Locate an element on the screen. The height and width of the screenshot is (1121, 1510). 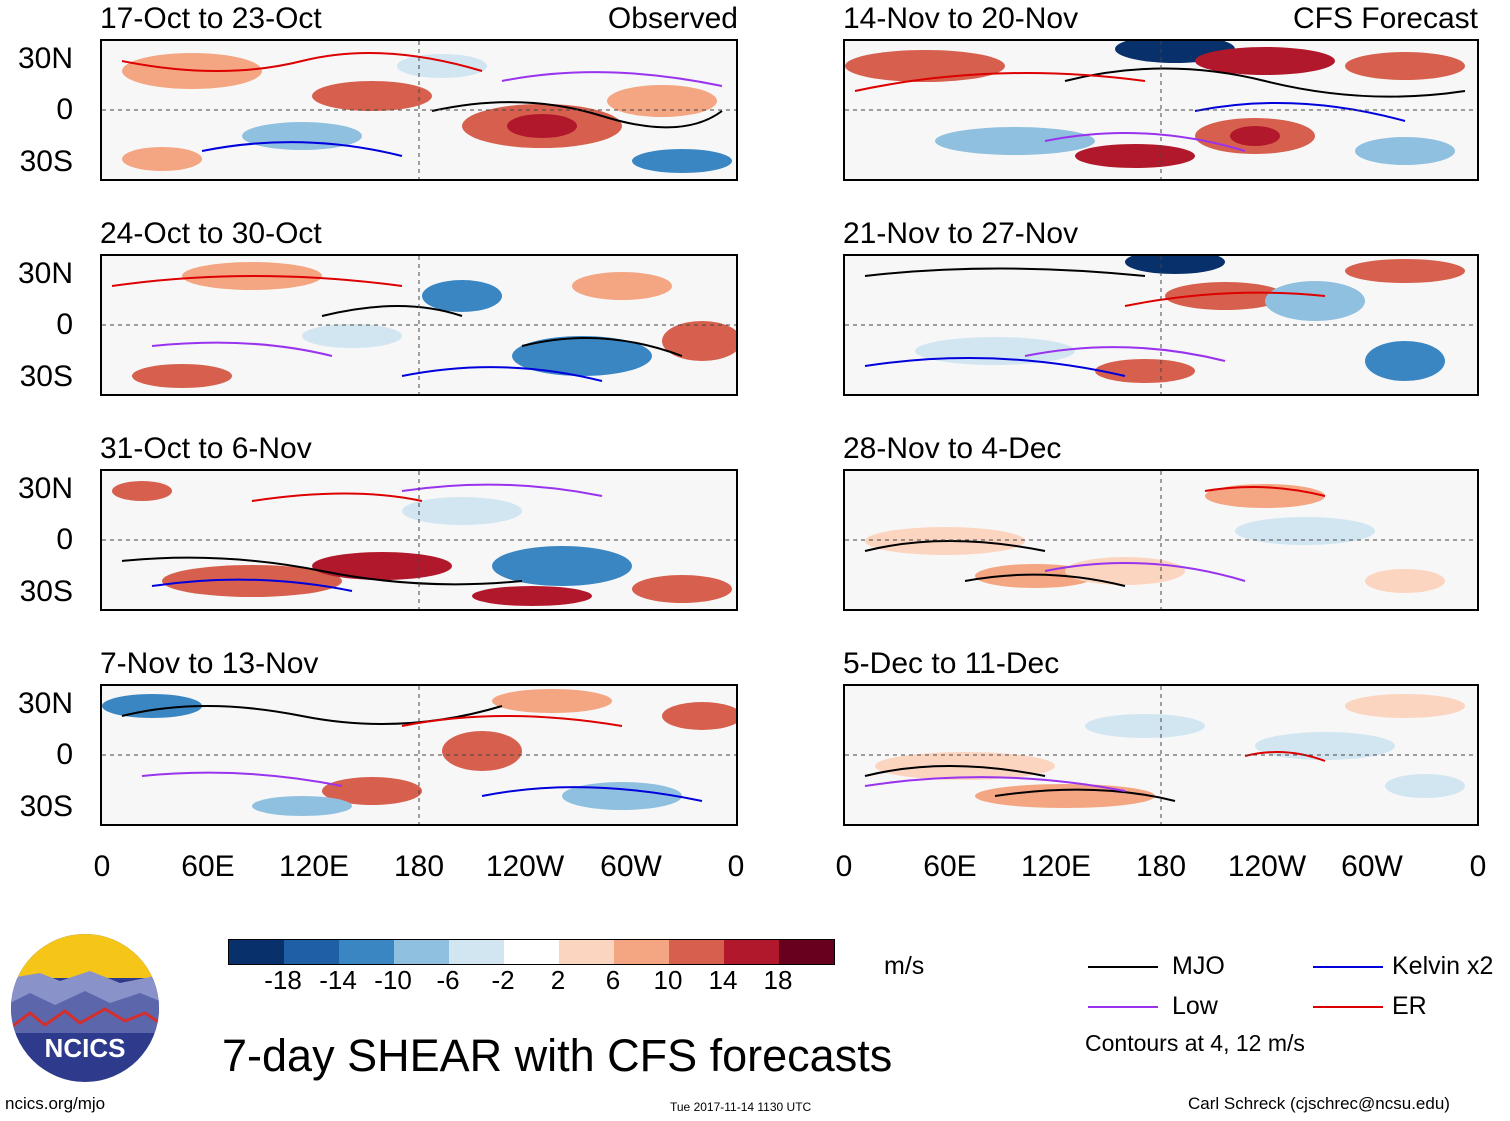
panel-title: 21-Nov to 27-Nov is located at coordinates (961, 233).